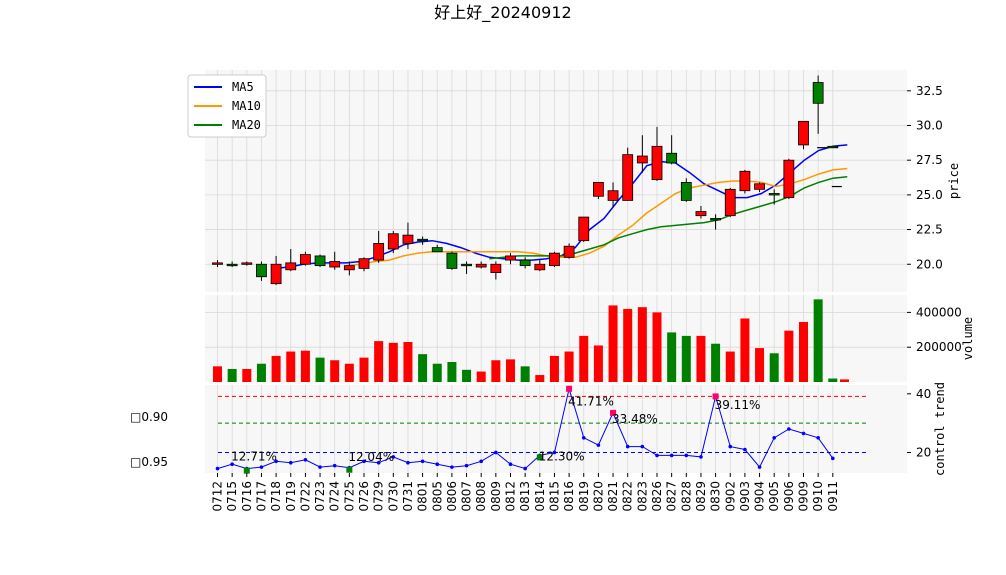 This screenshot has height=575, width=1006. What do you see at coordinates (923, 394) in the screenshot?
I see `trend-tick-label: 40` at bounding box center [923, 394].